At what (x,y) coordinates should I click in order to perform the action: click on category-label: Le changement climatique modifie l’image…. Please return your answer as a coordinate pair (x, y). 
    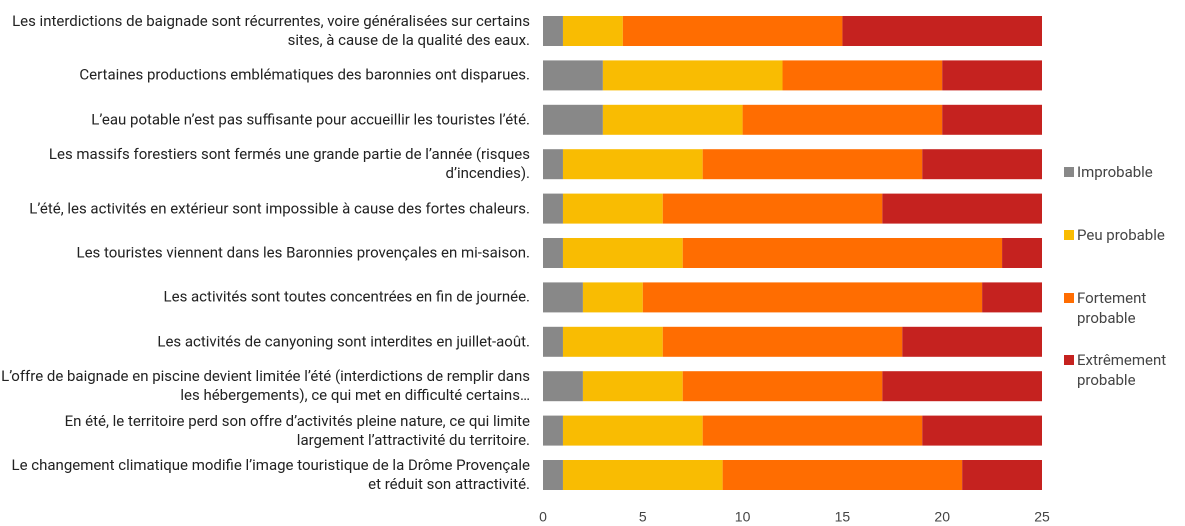
    Looking at the image, I should click on (270, 474).